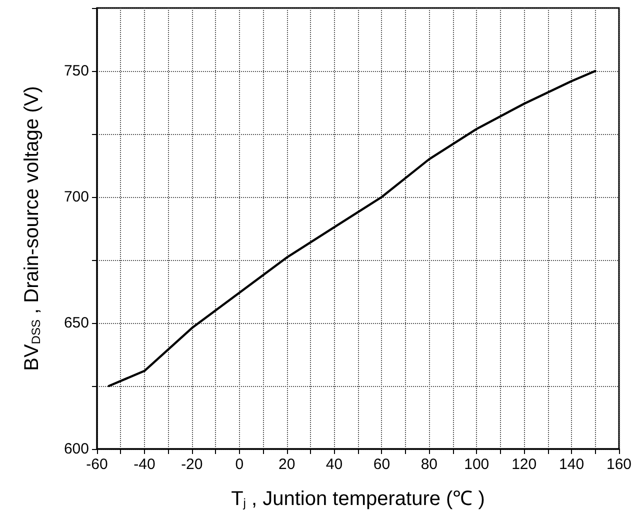 The image size is (636, 520). What do you see at coordinates (239, 464) in the screenshot?
I see `x-tick-label: 0` at bounding box center [239, 464].